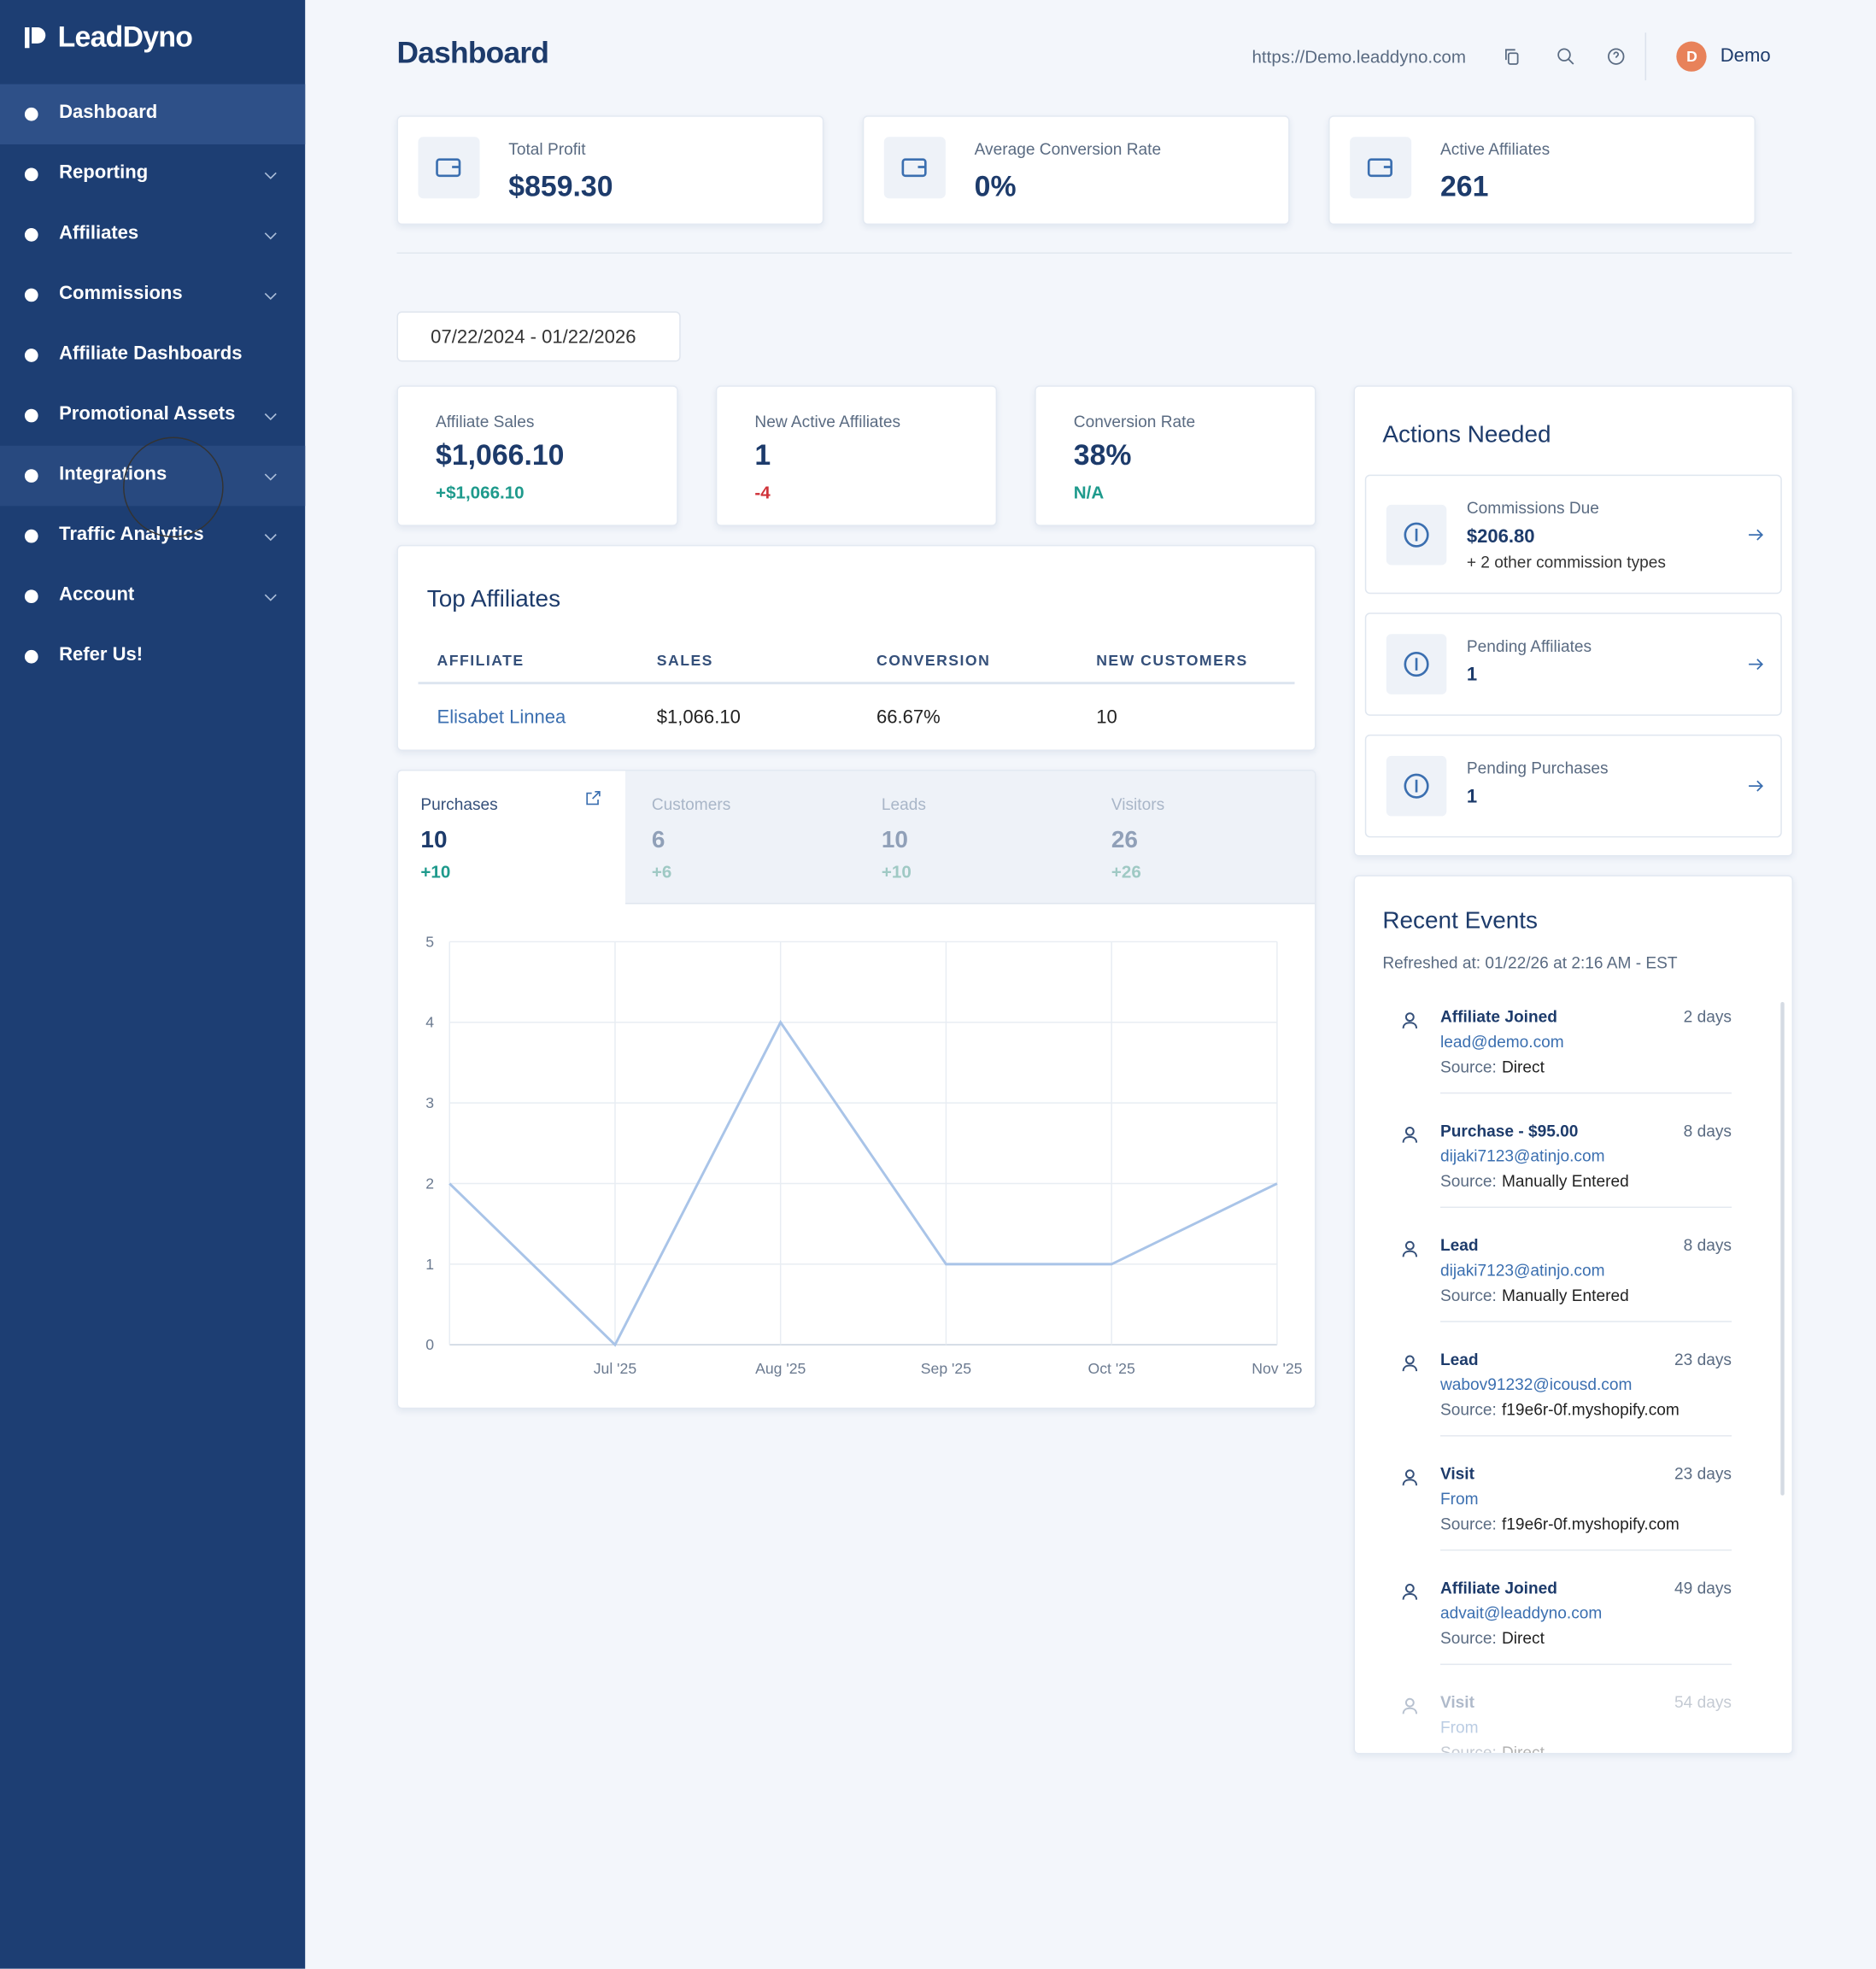  I want to click on divider, so click(1094, 253).